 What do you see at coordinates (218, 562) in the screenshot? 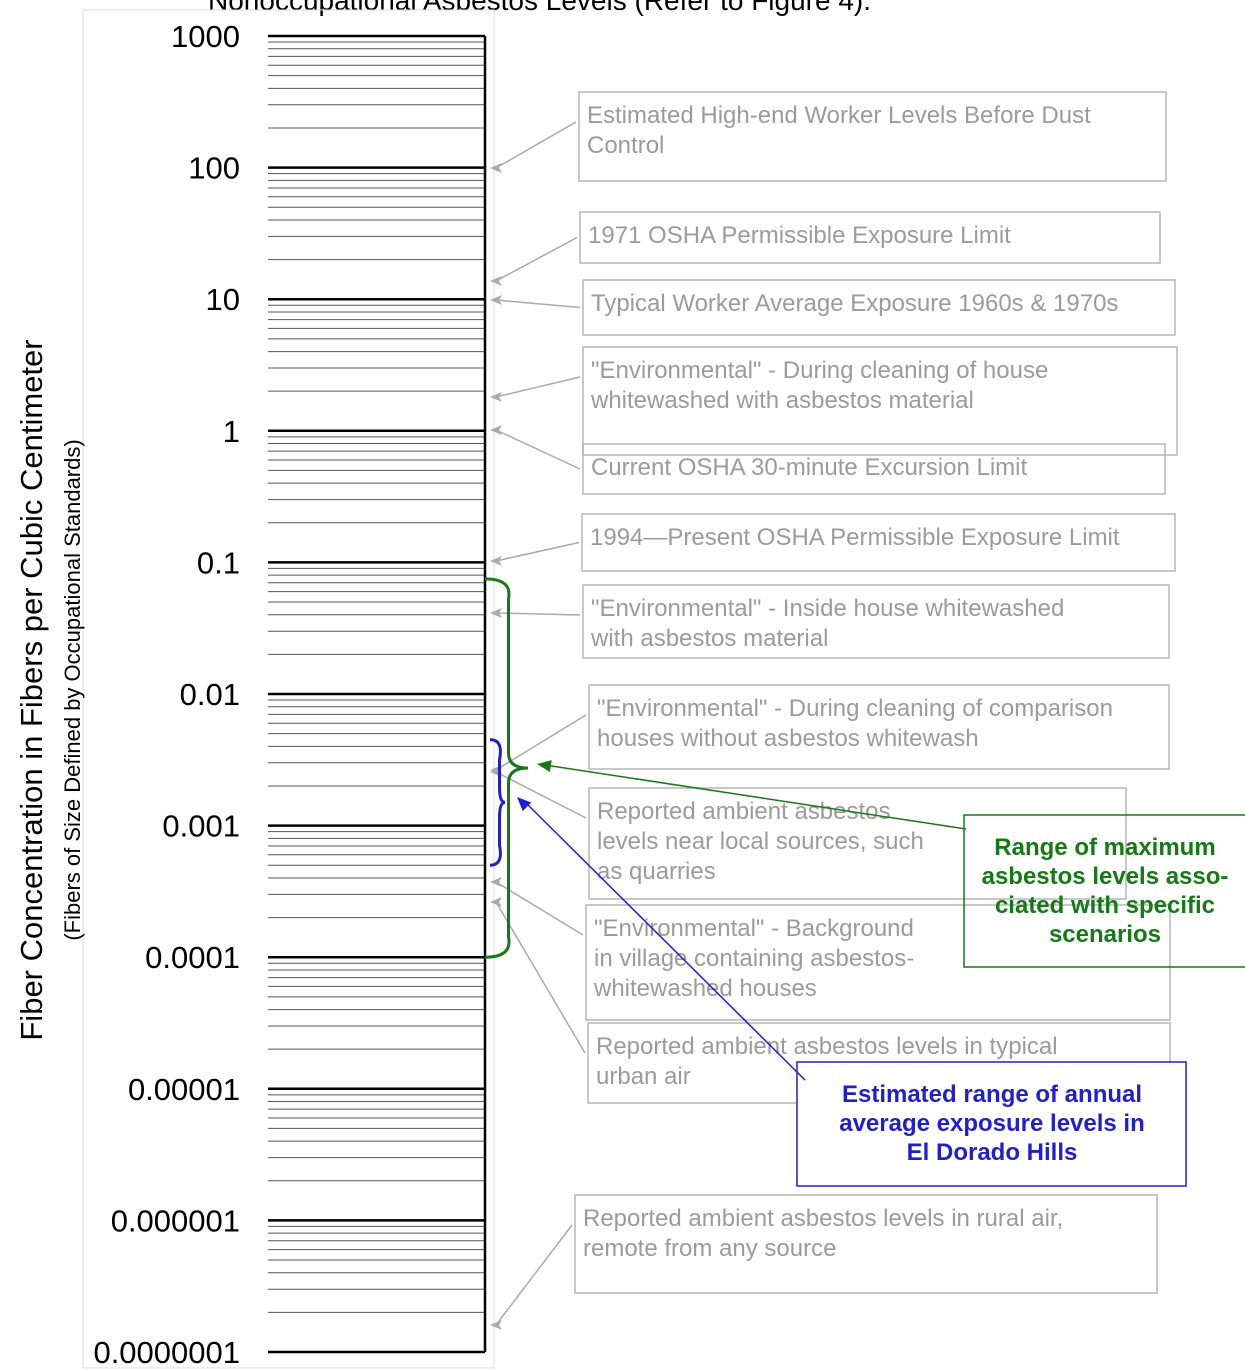
I see `tick-label: 0.1` at bounding box center [218, 562].